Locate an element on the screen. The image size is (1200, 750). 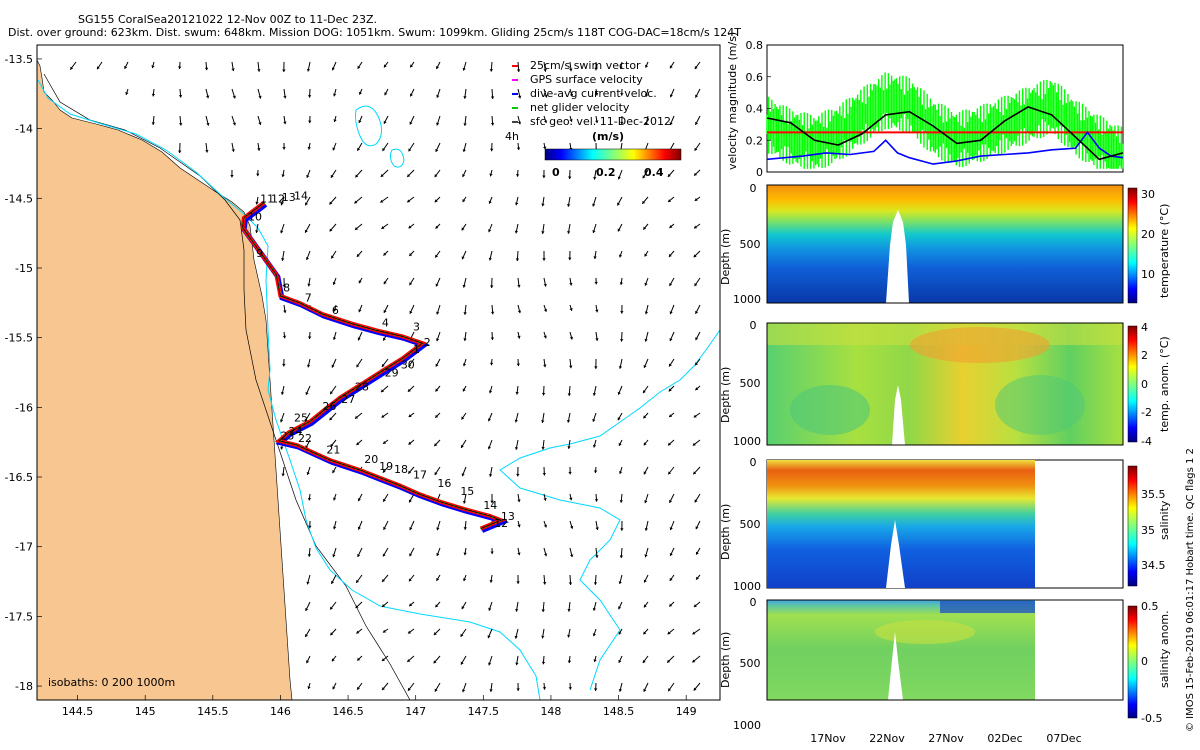
dive-label: 6 is located at coordinates (335, 310).